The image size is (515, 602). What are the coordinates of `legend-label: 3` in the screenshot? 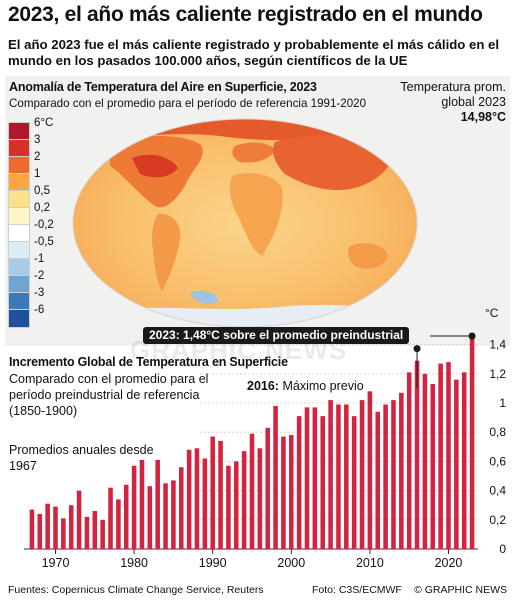 It's located at (37, 140).